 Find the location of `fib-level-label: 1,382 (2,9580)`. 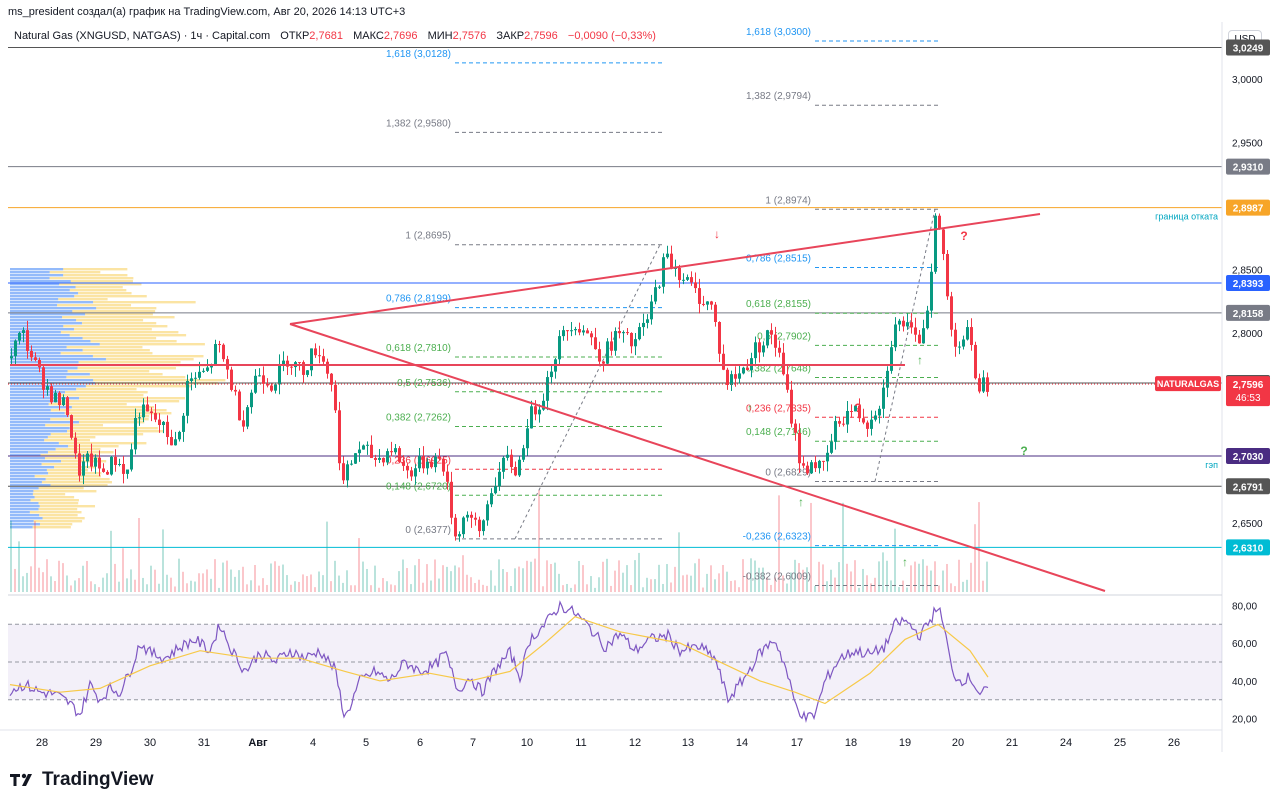

fib-level-label: 1,382 (2,9580) is located at coordinates (418, 123).